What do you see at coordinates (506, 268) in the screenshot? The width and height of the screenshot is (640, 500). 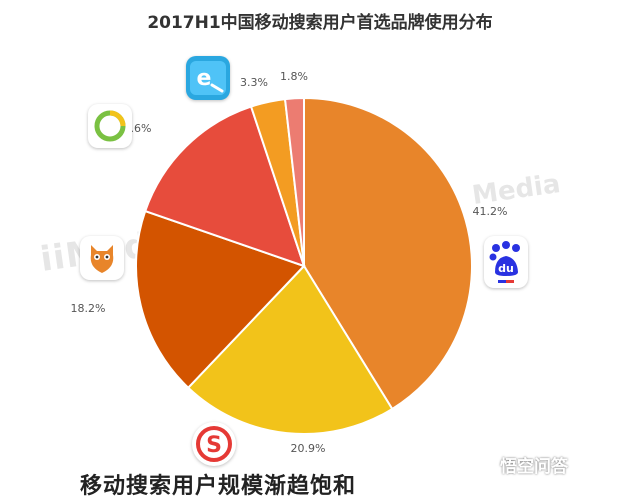 I see `svg-text: du` at bounding box center [506, 268].